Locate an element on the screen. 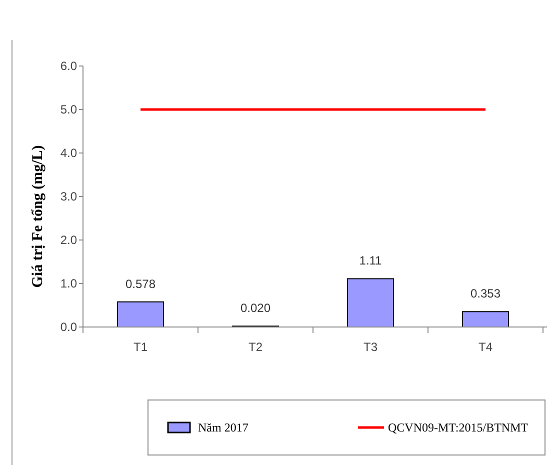 Image resolution: width=547 pixels, height=465 pixels. x-tick-label: T3 is located at coordinates (370, 347).